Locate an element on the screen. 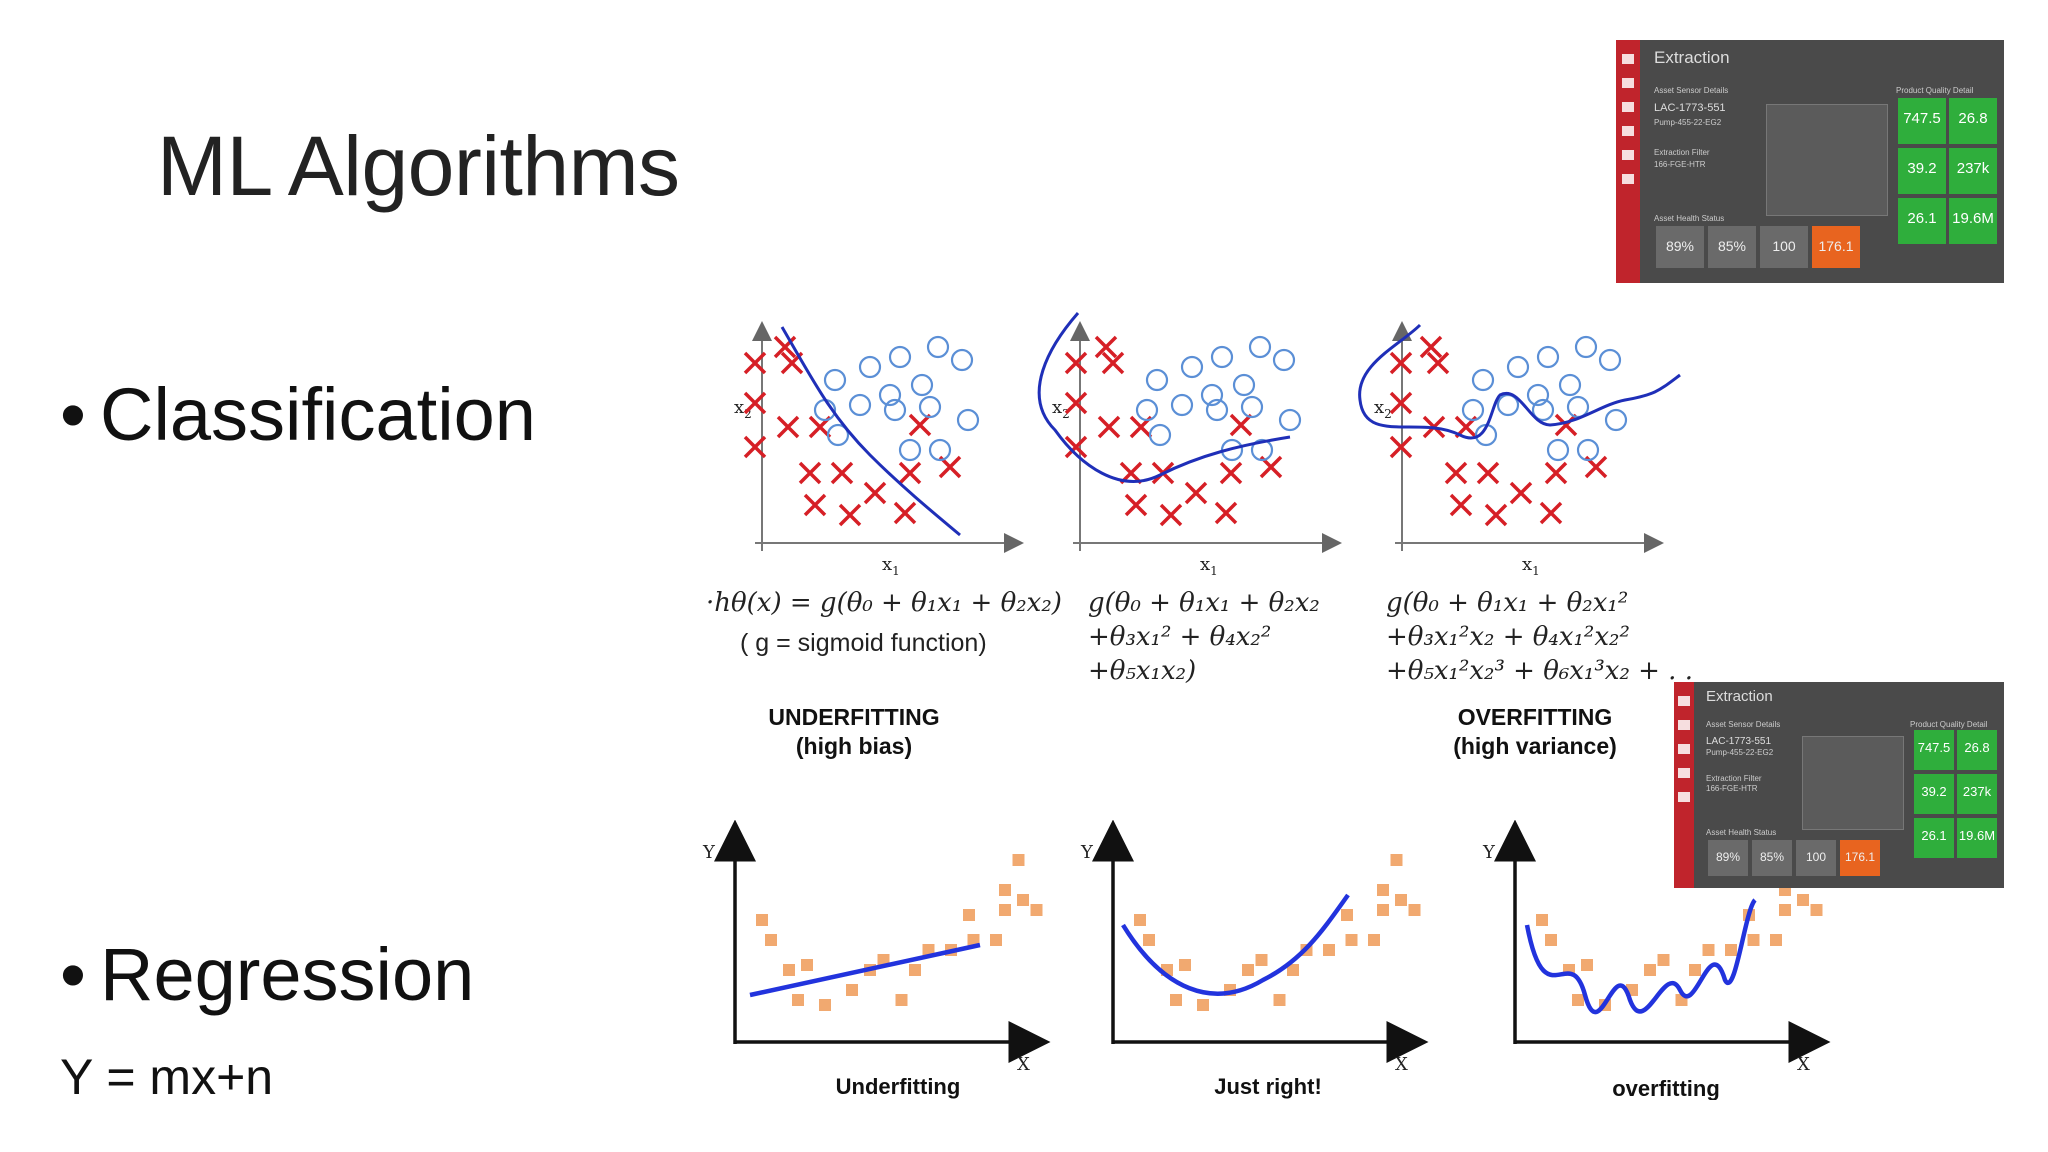 The image size is (2048, 1152). panel1-caption-sub: (high bias) is located at coordinates (854, 746).